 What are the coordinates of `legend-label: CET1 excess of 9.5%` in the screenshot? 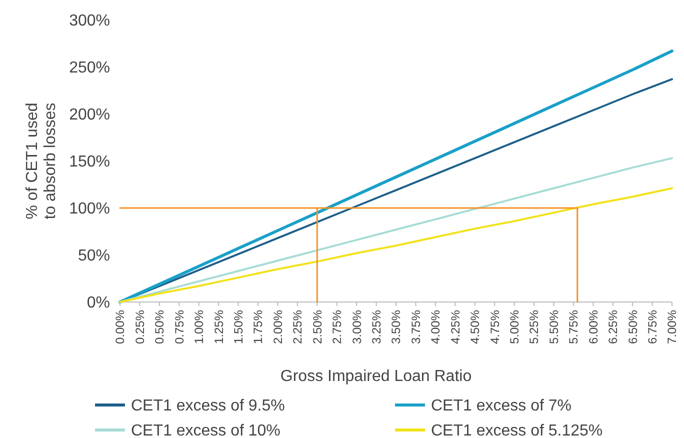 It's located at (208, 406).